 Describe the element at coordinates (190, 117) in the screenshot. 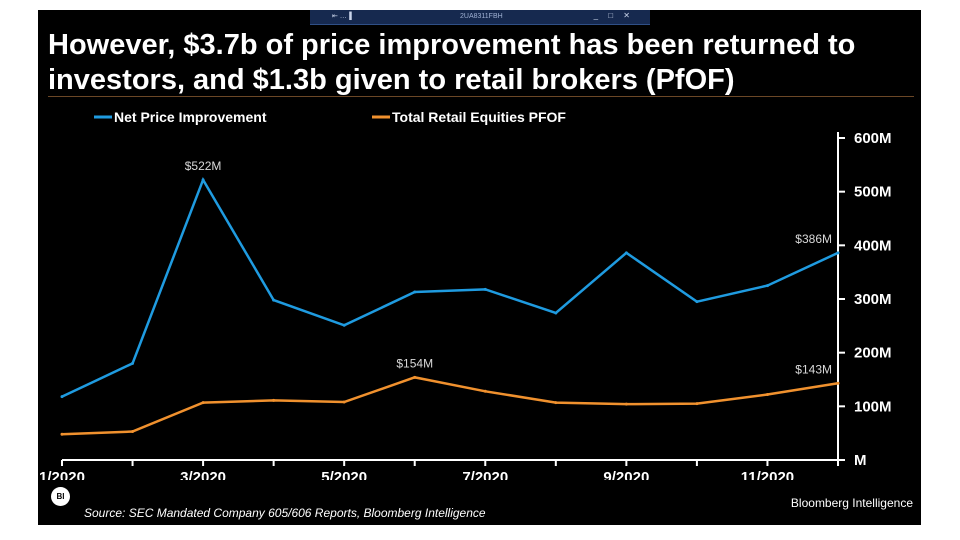

I see `legend-label: Net Price Improvement` at that location.